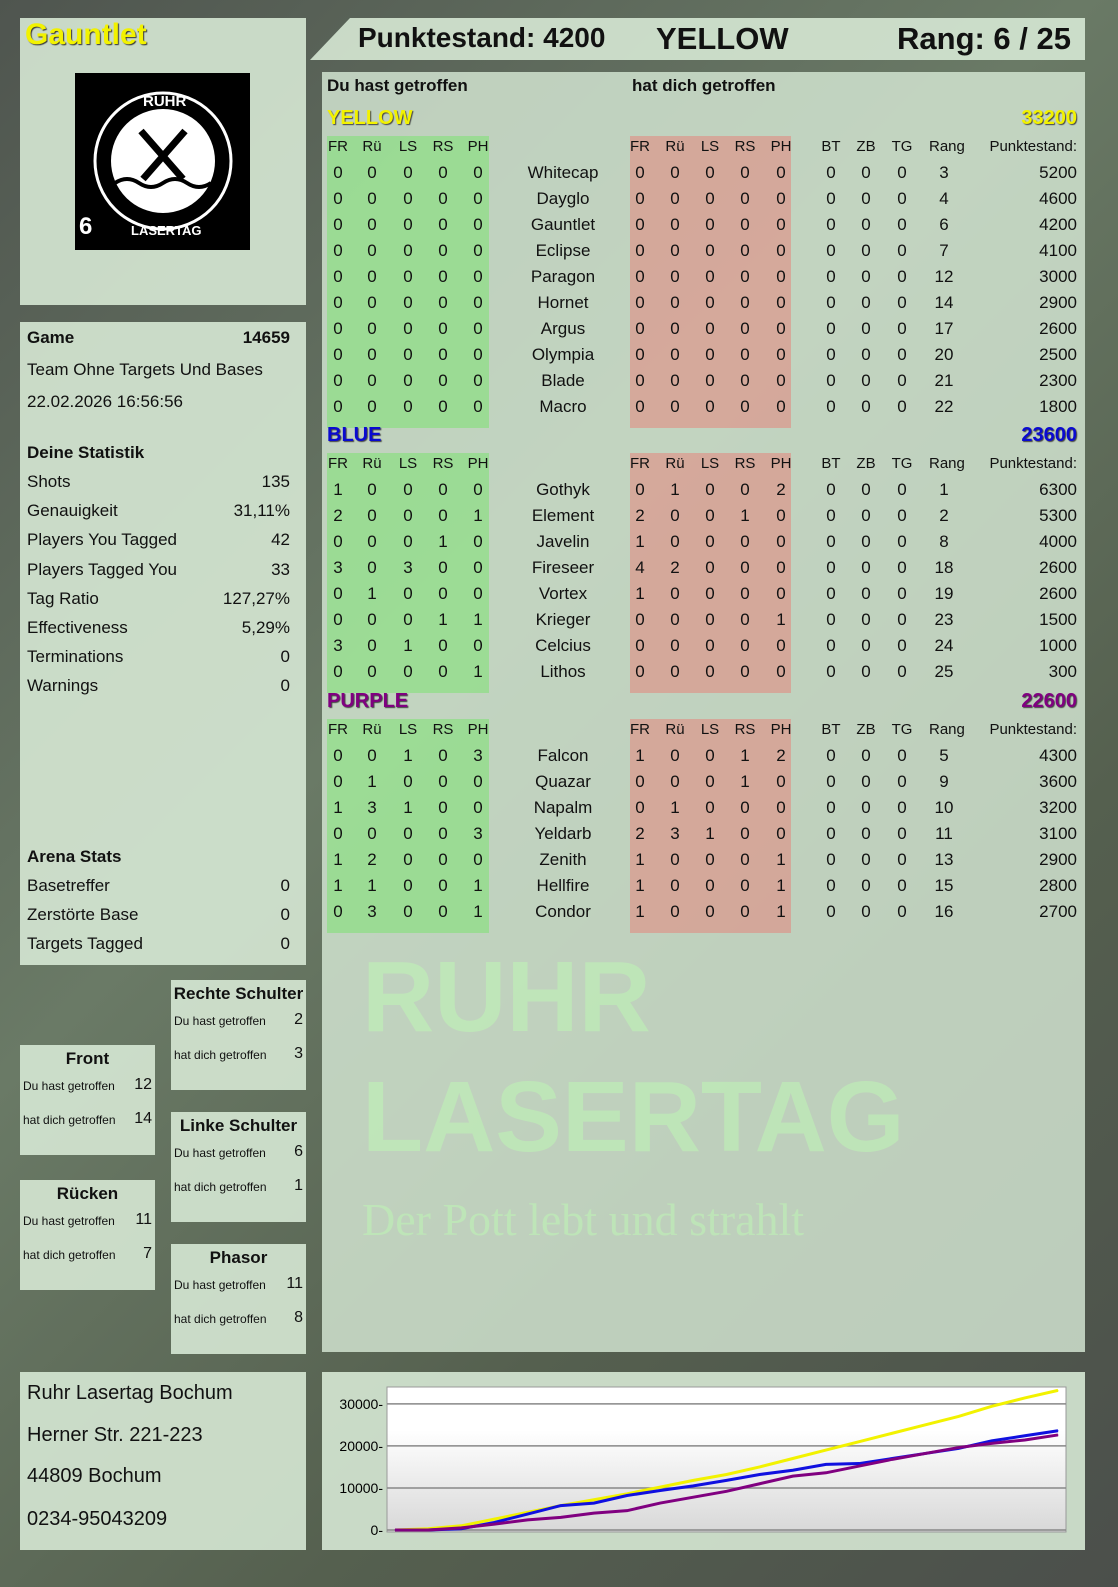  What do you see at coordinates (944, 593) in the screenshot?
I see `stat-cell: 19` at bounding box center [944, 593].